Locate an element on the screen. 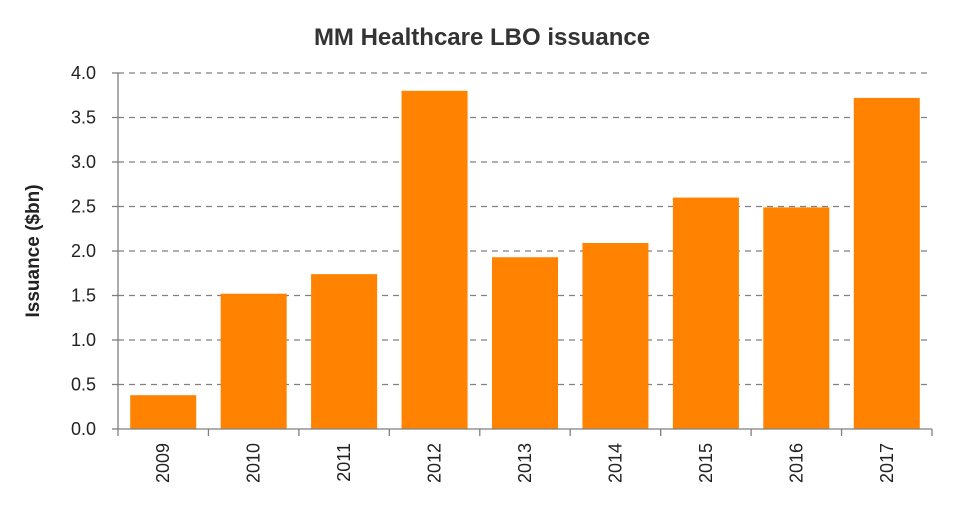 The image size is (964, 514). y-tick-label: 1.0 is located at coordinates (83, 340).